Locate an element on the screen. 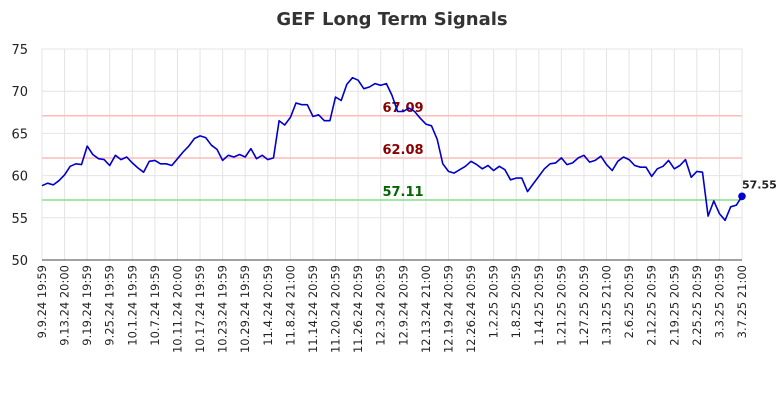 This screenshot has height=400, width=784. x-tick-label: 1.14.25 20:59 is located at coordinates (539, 305).